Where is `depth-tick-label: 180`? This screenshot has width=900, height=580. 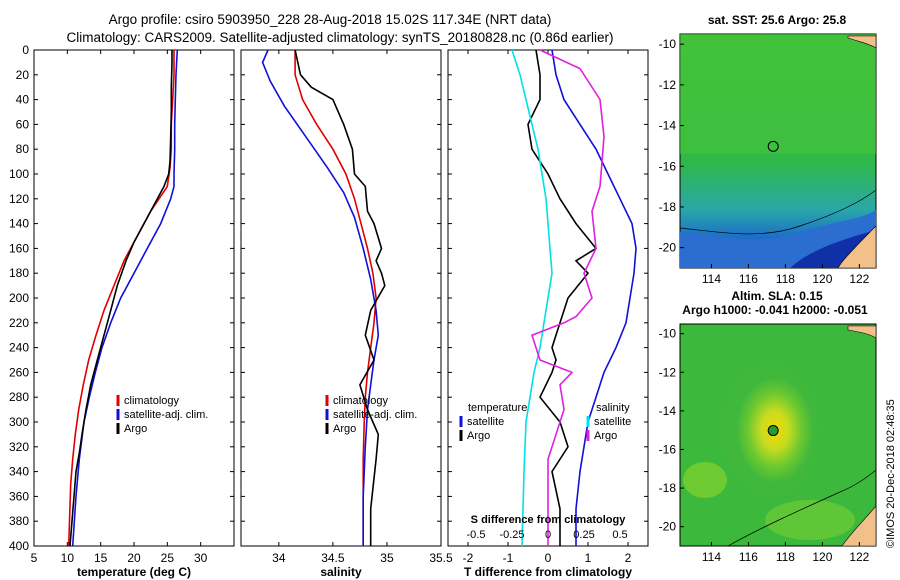
depth-tick-label: 180 is located at coordinates (19, 273).